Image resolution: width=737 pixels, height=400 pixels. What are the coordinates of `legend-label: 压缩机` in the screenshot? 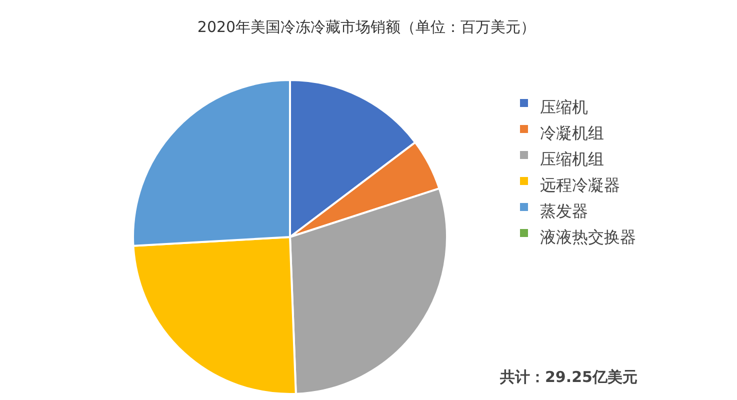 It's located at (564, 106).